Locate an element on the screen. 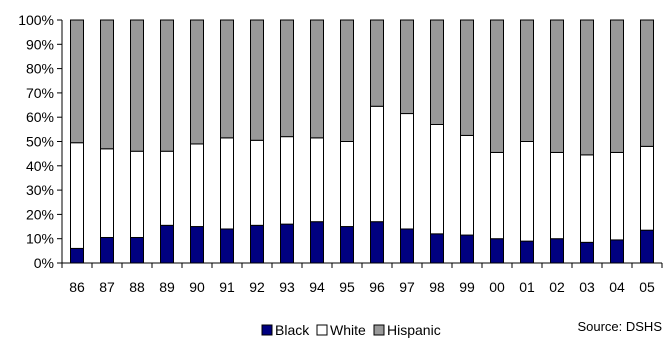 The height and width of the screenshot is (343, 670). x-axis: 86 87 88 89 90 91 92 93 94 95 96 97 98 99 00 01 02 03 04 05 is located at coordinates (362, 278).